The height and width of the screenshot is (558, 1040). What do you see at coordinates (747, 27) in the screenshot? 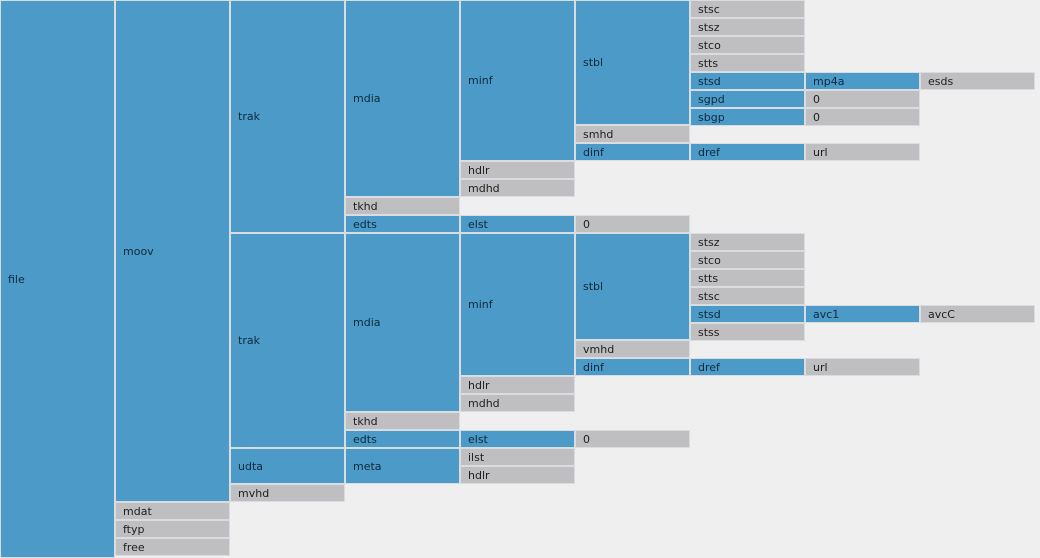
I see `box-stsz1: stsz` at bounding box center [747, 27].